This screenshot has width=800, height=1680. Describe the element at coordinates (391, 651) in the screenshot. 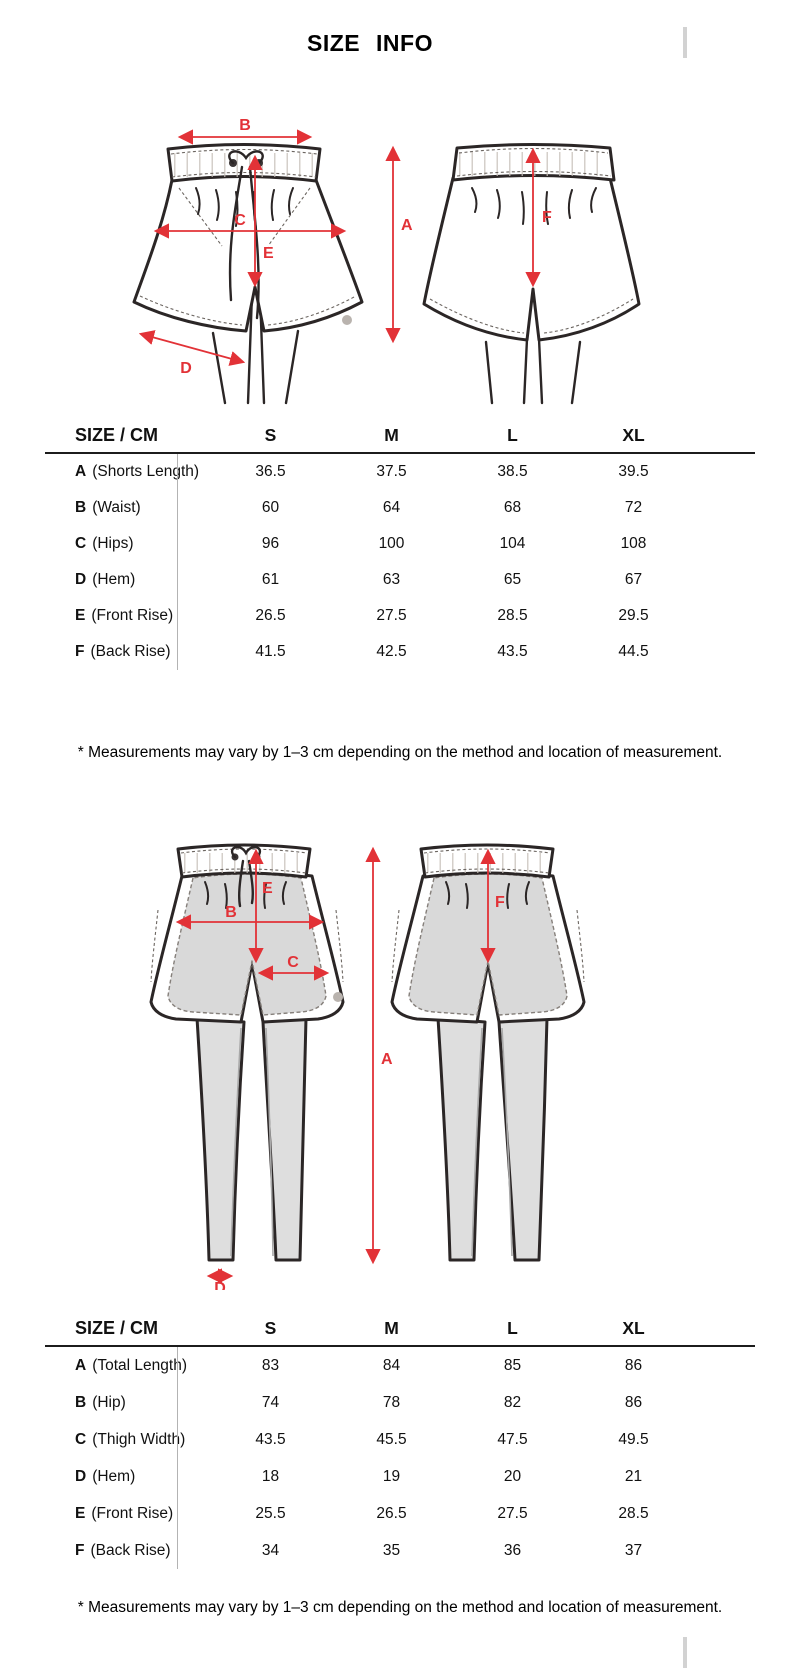

I see `size-value: 42.5` at that location.